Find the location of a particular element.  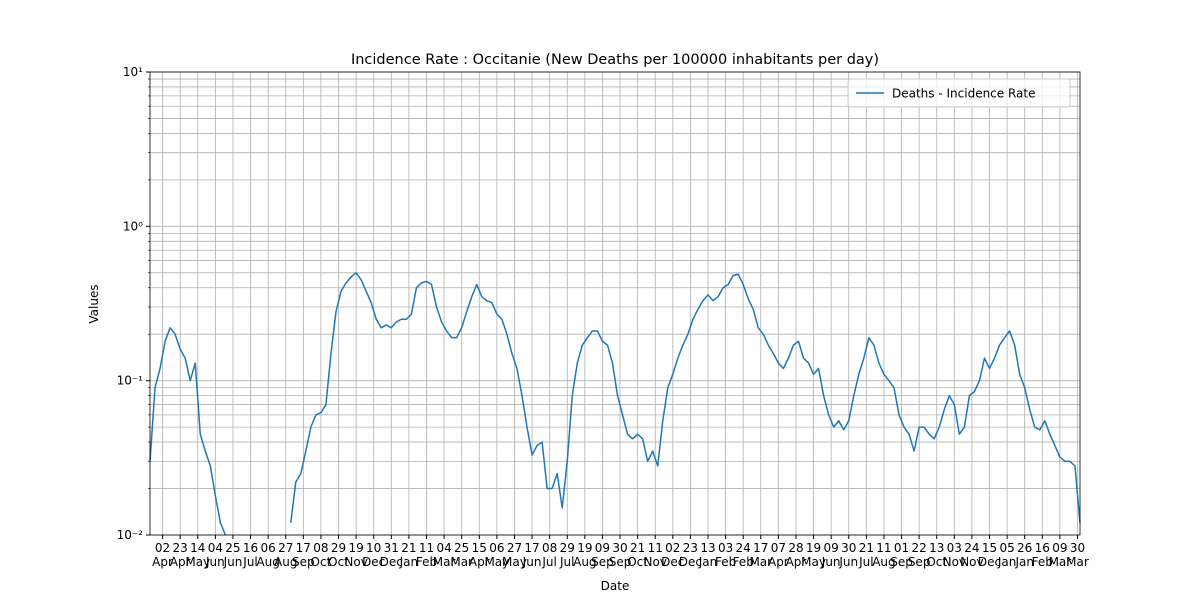

x-tick-label: 03 Nov is located at coordinates (954, 555).